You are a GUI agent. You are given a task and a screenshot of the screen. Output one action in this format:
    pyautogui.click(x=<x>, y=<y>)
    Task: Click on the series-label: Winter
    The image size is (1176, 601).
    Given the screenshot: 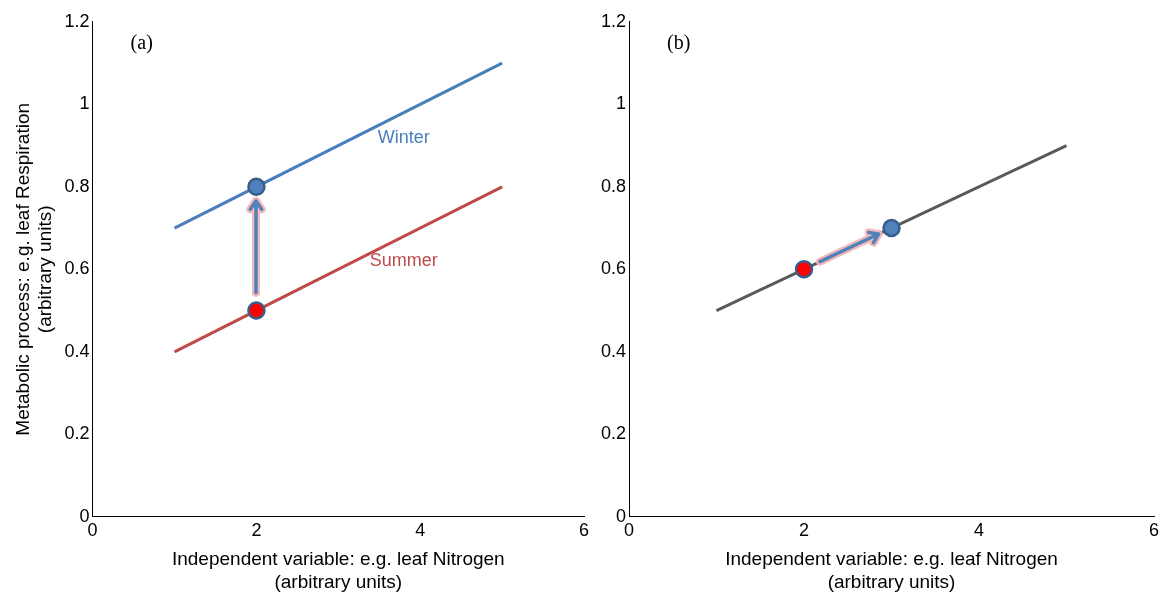 What is the action you would take?
    pyautogui.click(x=403, y=136)
    